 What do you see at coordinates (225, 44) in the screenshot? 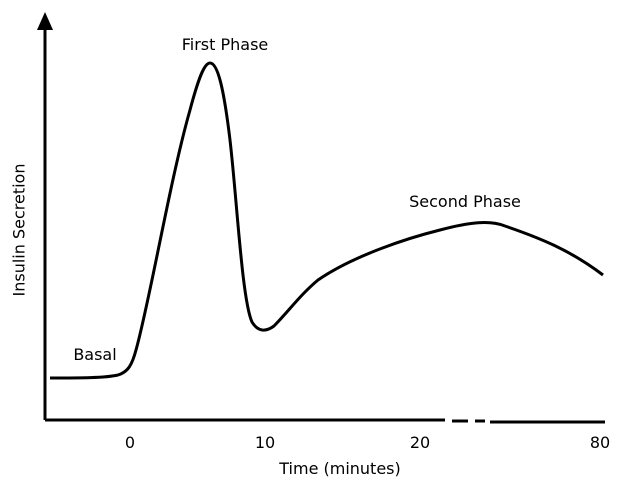
I see `first-phase-label: First Phase` at bounding box center [225, 44].